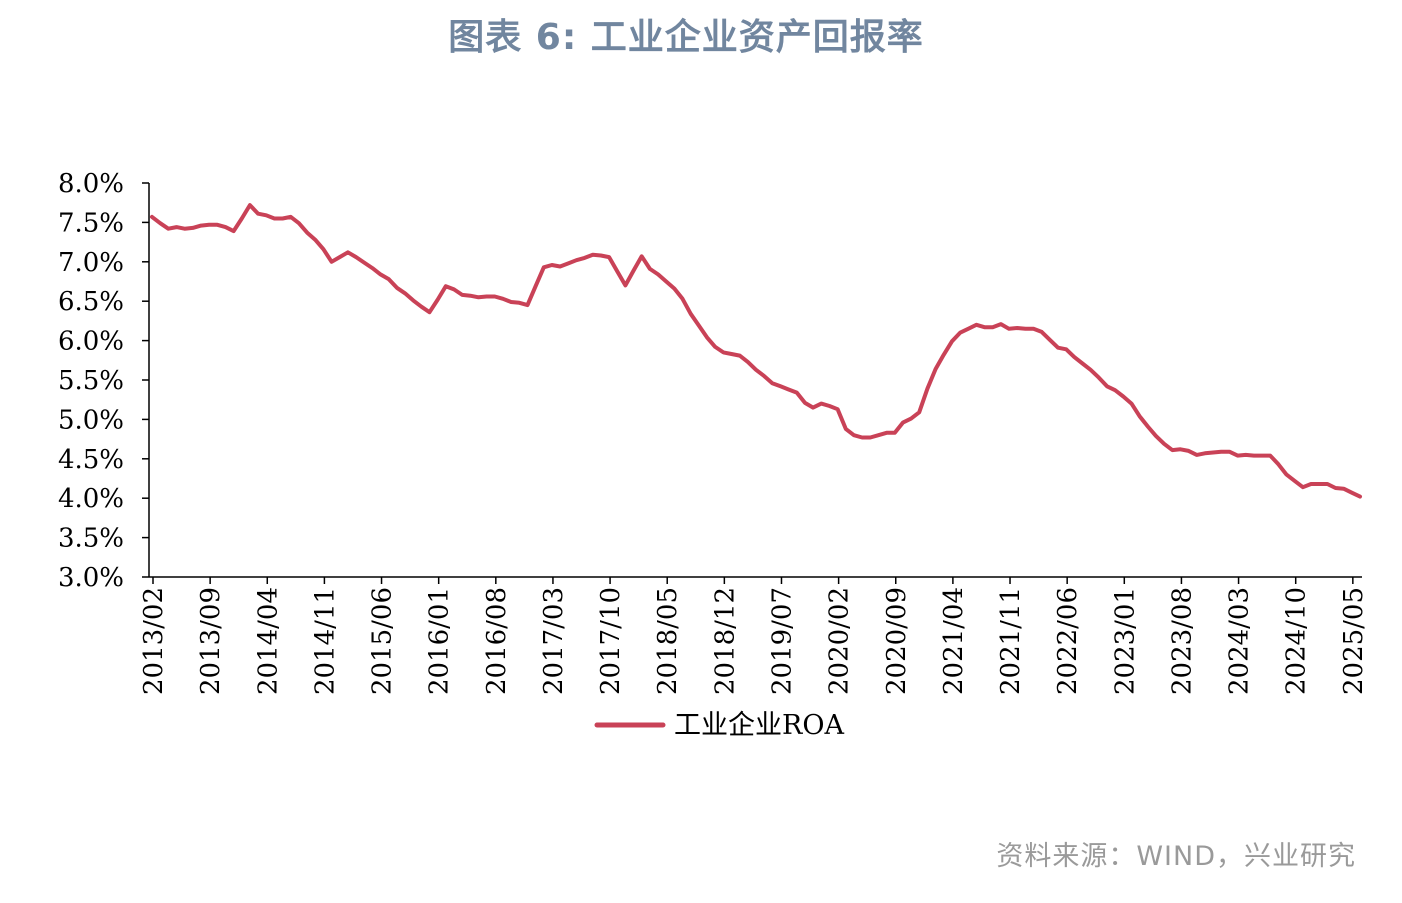  Describe the element at coordinates (154, 641) in the screenshot. I see `x-tick-label: 2013/02` at that location.